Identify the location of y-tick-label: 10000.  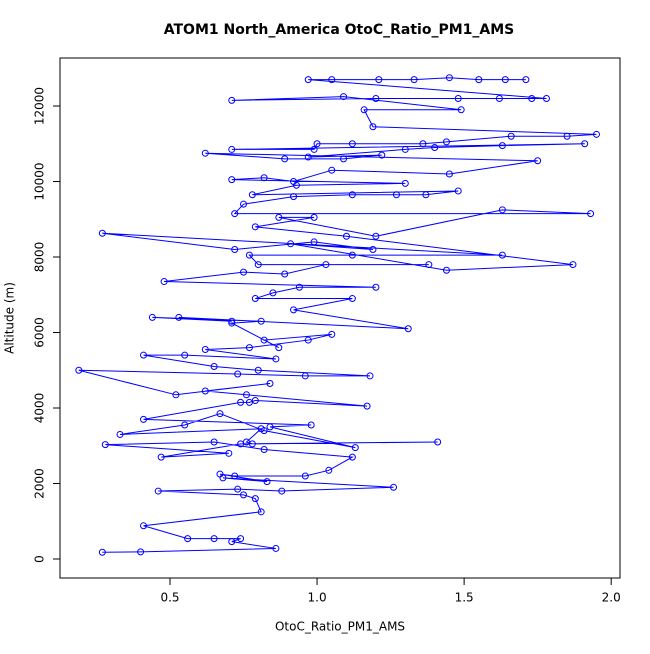
(40, 181).